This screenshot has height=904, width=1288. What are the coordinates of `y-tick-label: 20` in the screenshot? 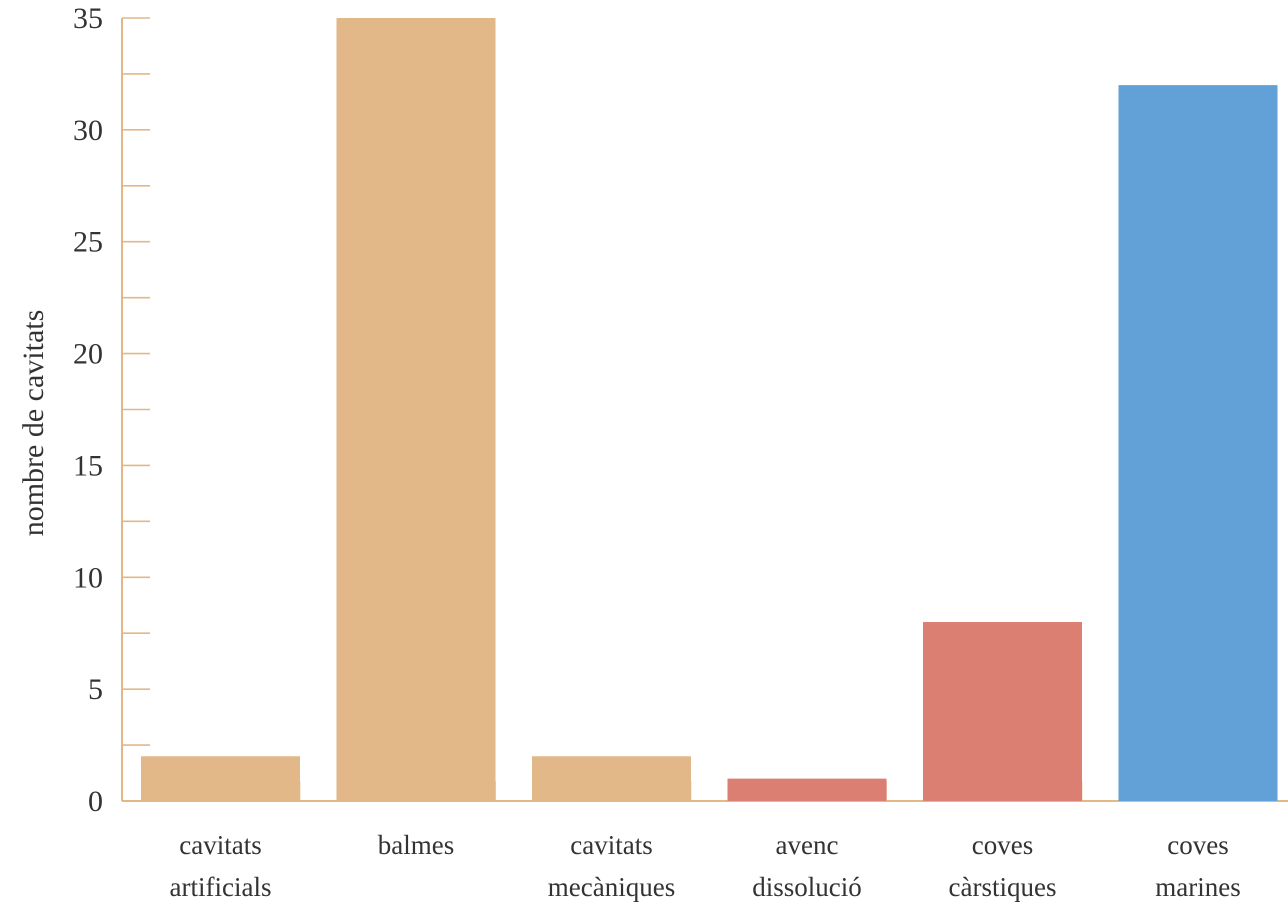 It's located at (88, 354).